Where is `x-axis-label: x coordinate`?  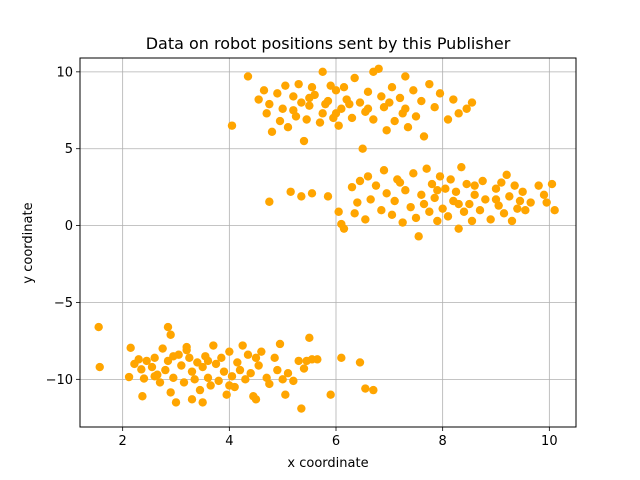 x-axis-label: x coordinate is located at coordinates (327, 463).